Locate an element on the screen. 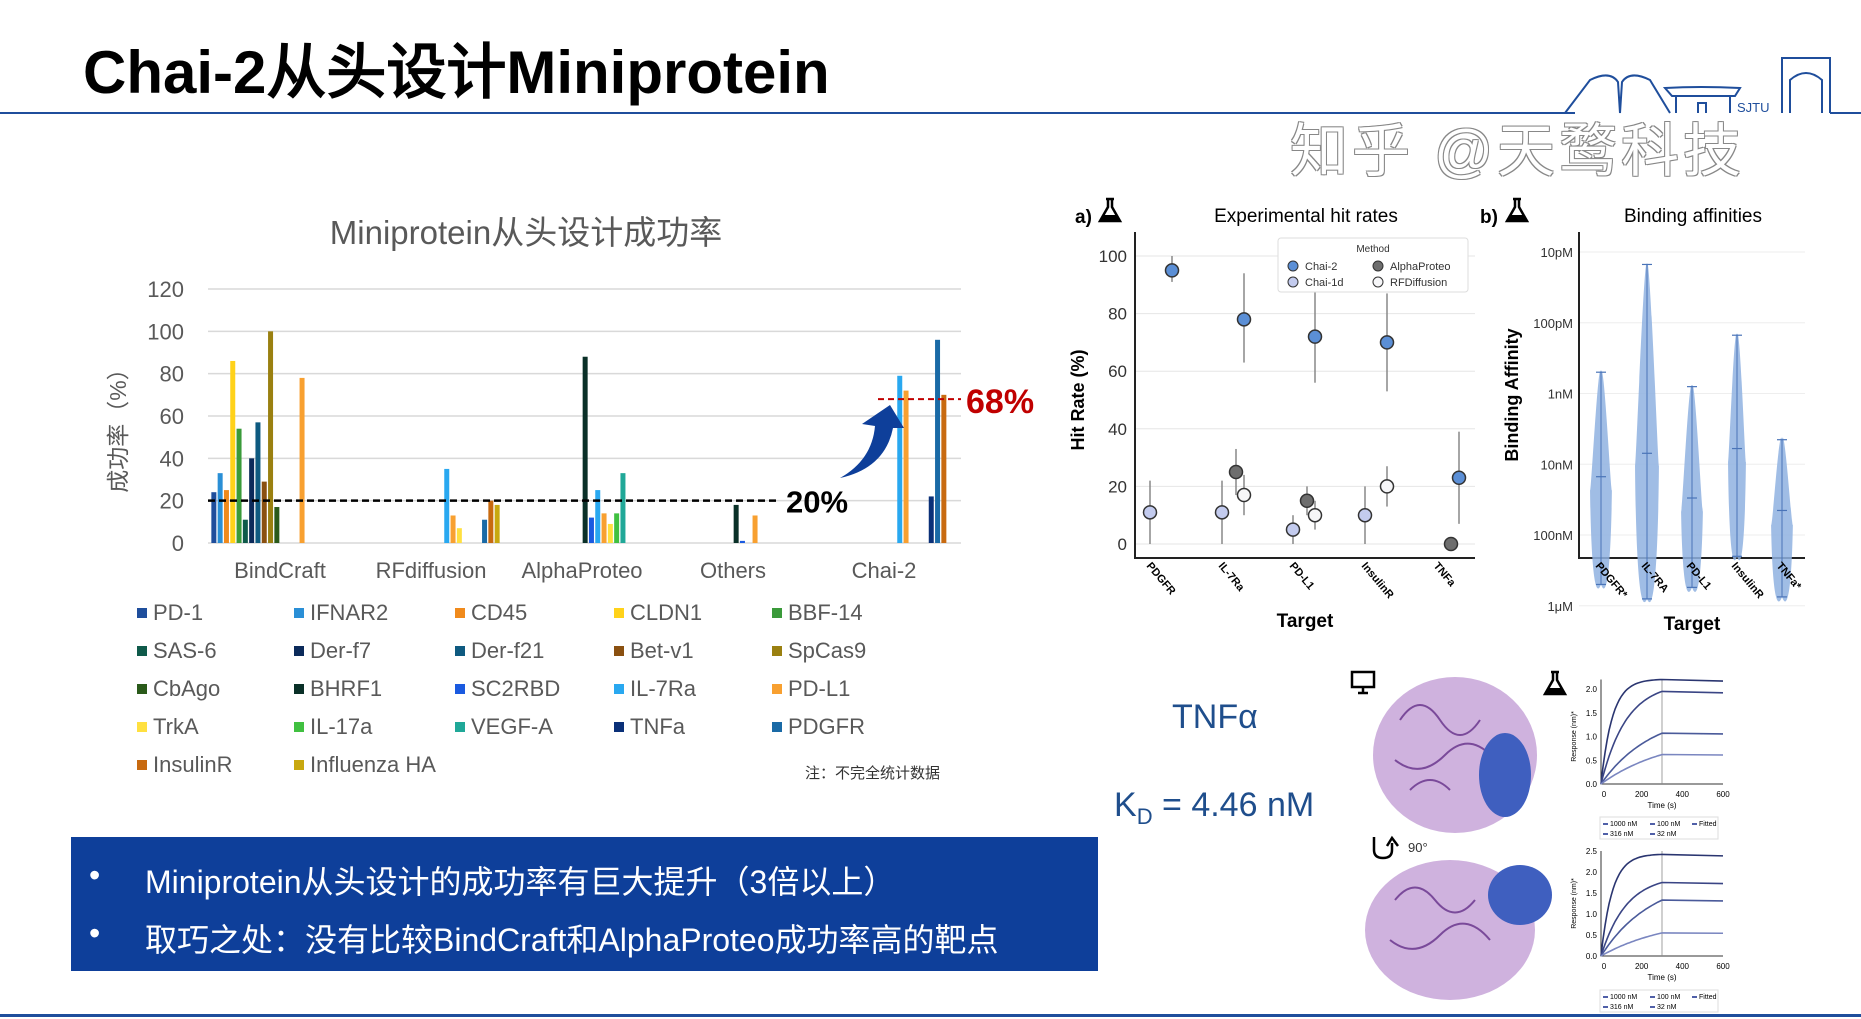  legend-label: TNFa is located at coordinates (657, 726).